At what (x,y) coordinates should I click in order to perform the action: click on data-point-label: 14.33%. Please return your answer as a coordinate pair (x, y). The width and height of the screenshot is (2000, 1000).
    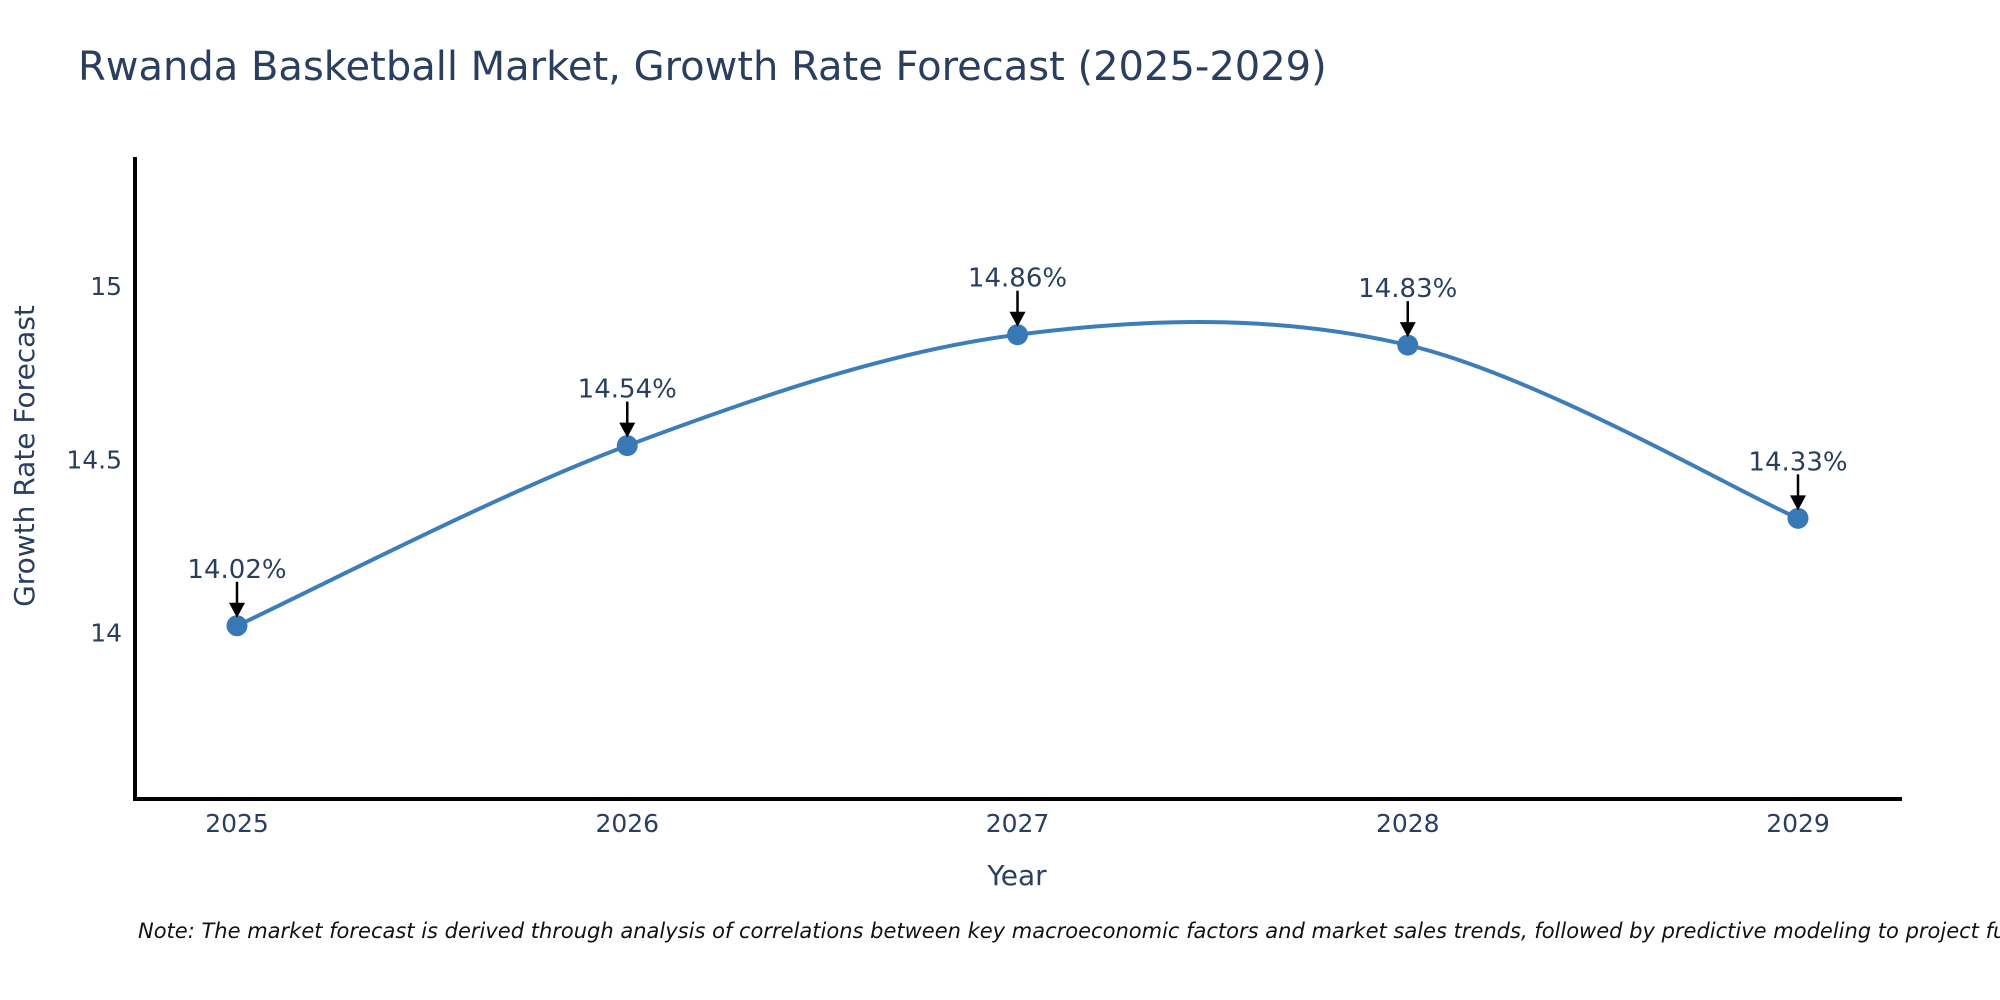
    Looking at the image, I should click on (1797, 462).